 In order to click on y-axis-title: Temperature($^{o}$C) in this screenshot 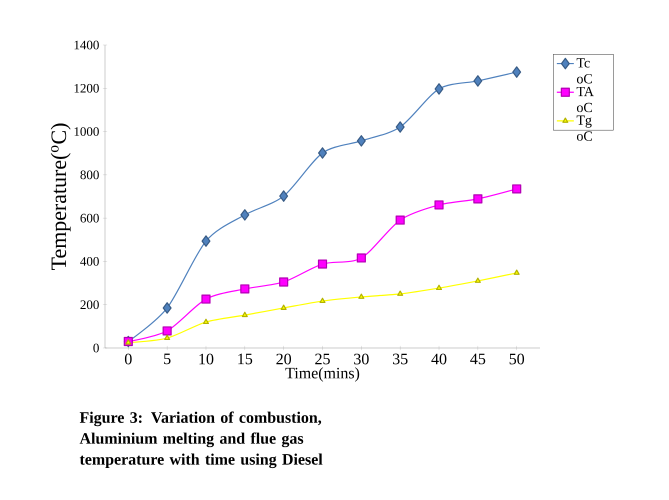, I will do `click(60, 197)`.